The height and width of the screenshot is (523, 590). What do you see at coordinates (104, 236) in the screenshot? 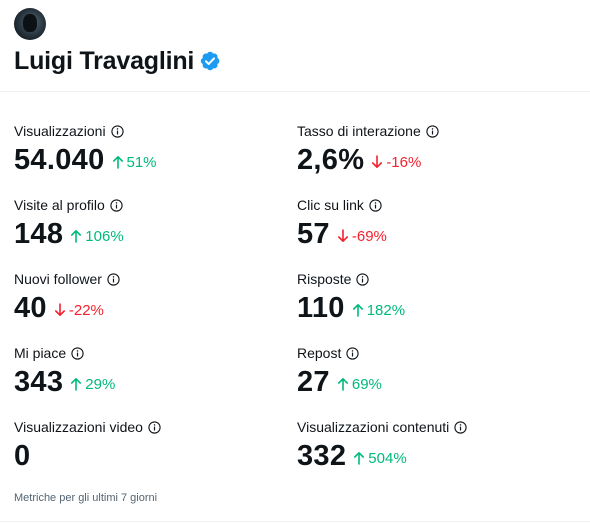
I see `metric-delta-value: 106%` at bounding box center [104, 236].